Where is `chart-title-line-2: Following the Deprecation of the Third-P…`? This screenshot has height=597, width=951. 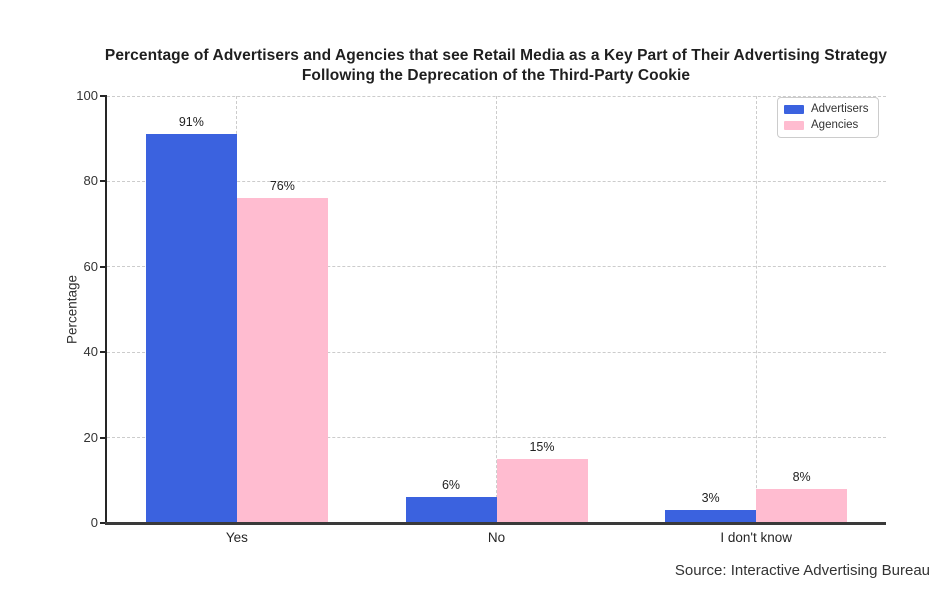 chart-title-line-2: Following the Deprecation of the Third-P… is located at coordinates (496, 75).